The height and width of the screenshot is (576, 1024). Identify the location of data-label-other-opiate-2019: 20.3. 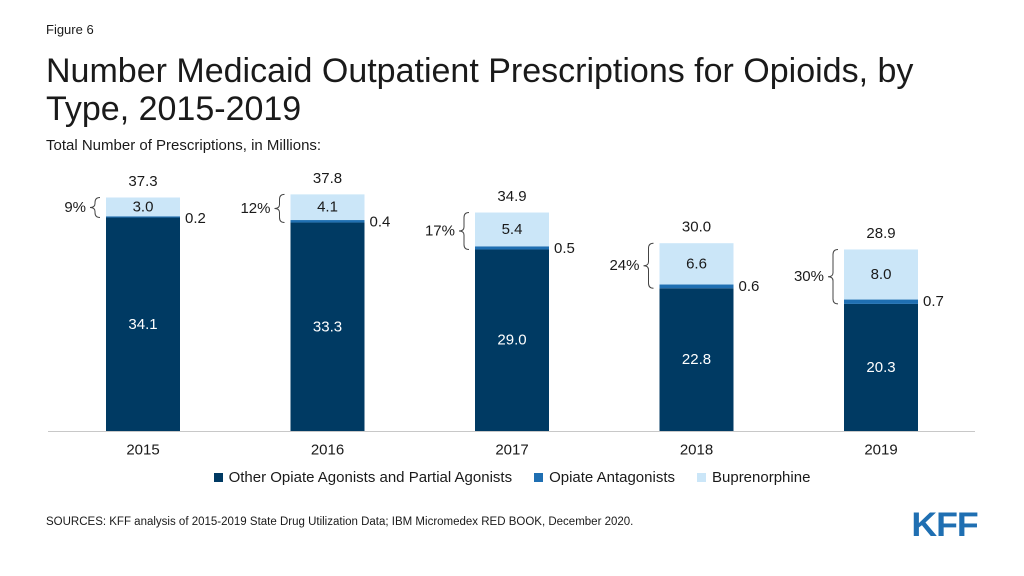
(880, 367).